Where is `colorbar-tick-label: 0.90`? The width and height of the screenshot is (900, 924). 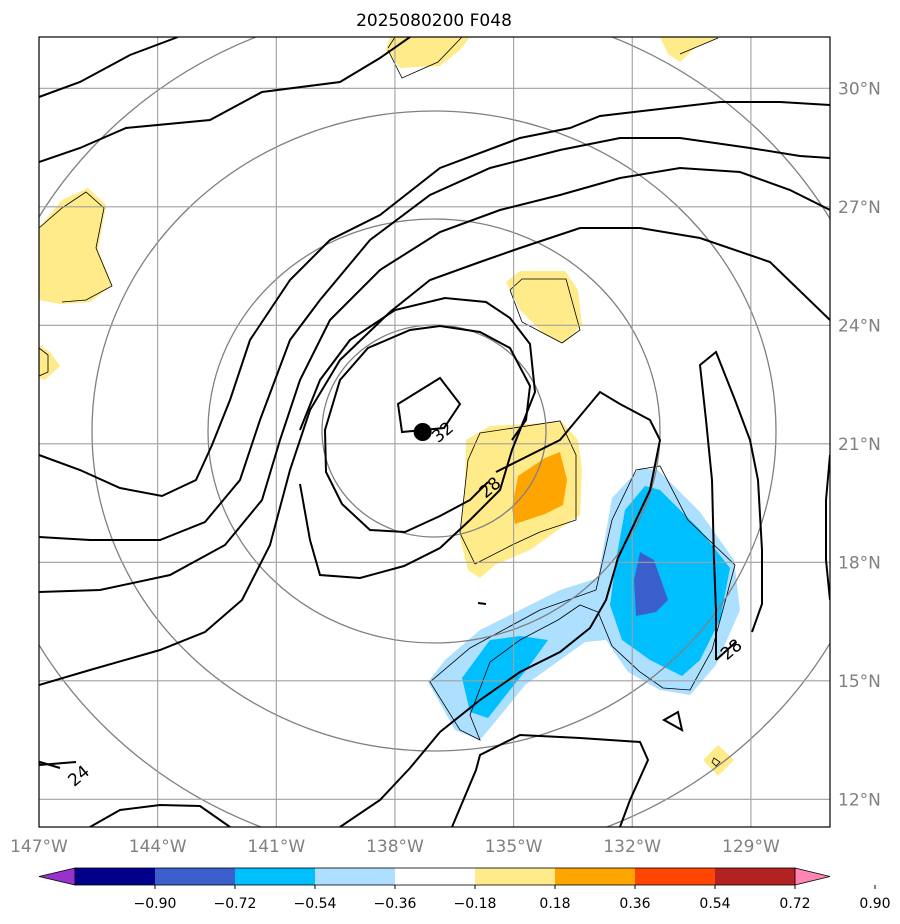
colorbar-tick-label: 0.90 is located at coordinates (874, 904).